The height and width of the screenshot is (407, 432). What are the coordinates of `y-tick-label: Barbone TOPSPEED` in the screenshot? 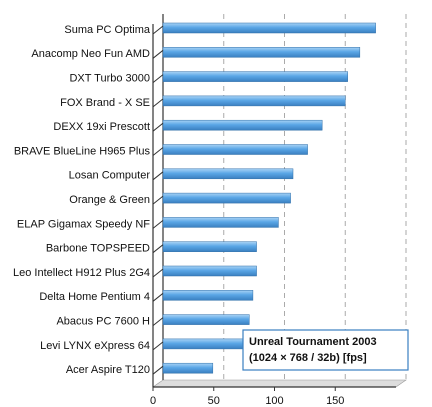 It's located at (98, 249).